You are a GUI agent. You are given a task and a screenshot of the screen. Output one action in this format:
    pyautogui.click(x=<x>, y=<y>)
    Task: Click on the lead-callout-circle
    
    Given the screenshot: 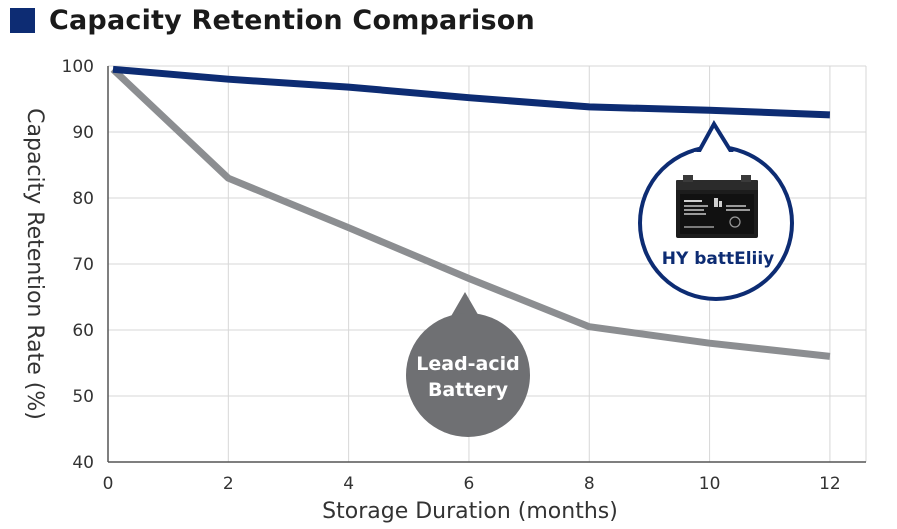 What is the action you would take?
    pyautogui.click(x=468, y=375)
    